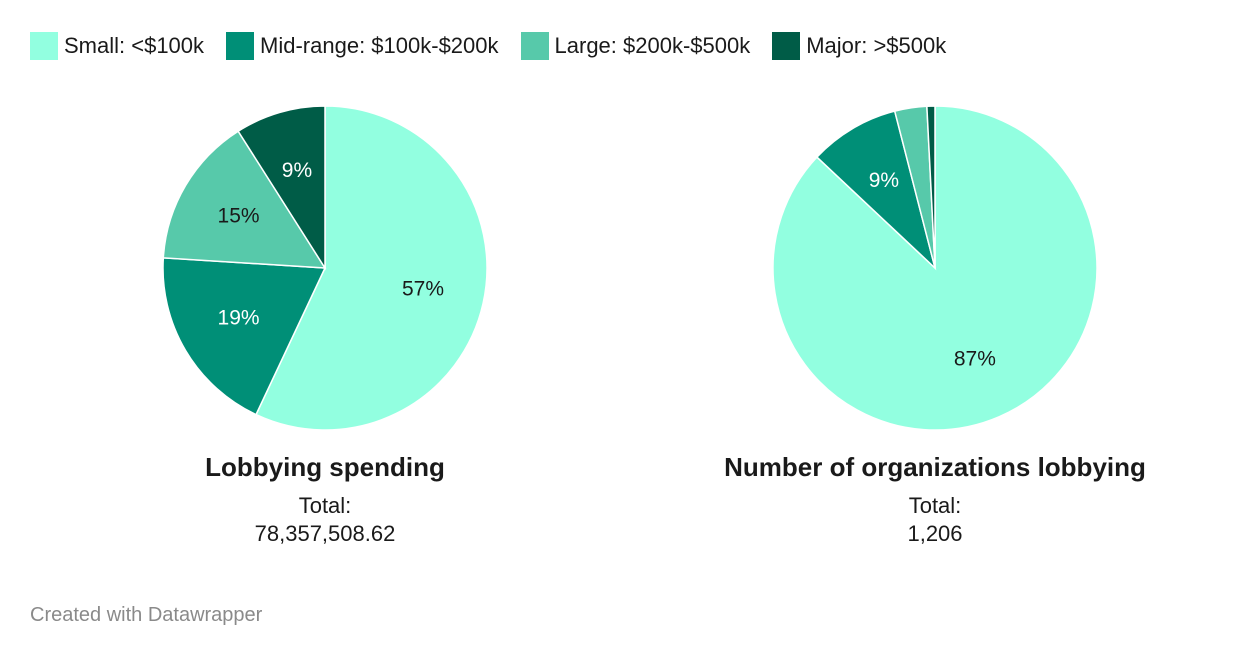  Describe the element at coordinates (935, 533) in the screenshot. I see `total-value-organizations: 1,206` at that location.